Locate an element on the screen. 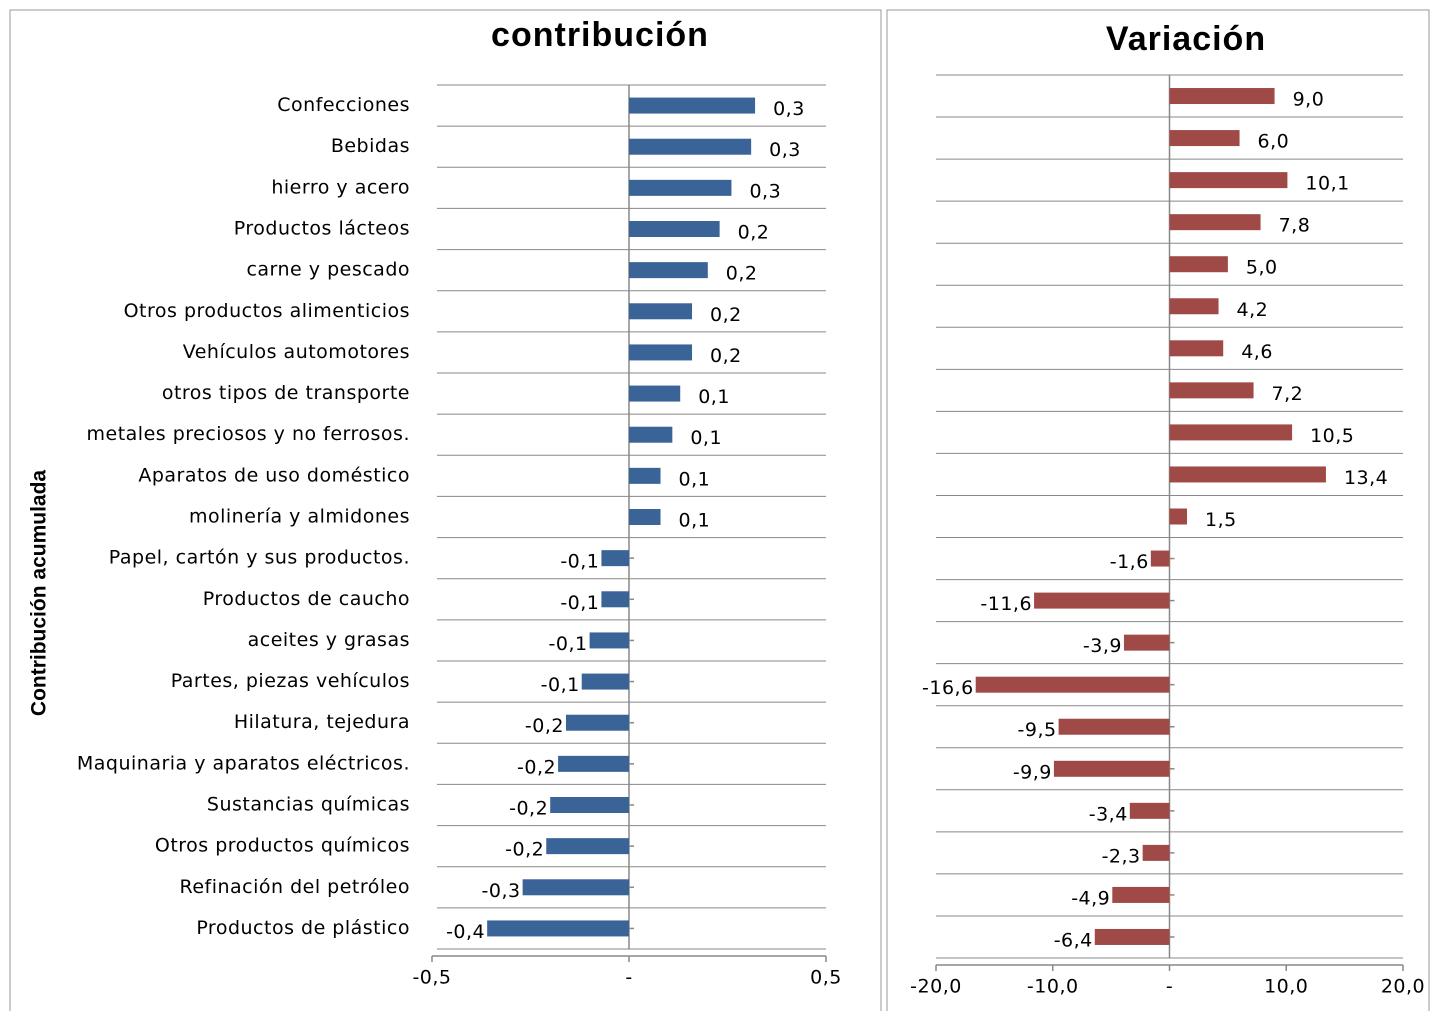 Image resolution: width=1431 pixels, height=1011 pixels. category-label: Maquinaria y aparatos eléctricos. is located at coordinates (243, 763).